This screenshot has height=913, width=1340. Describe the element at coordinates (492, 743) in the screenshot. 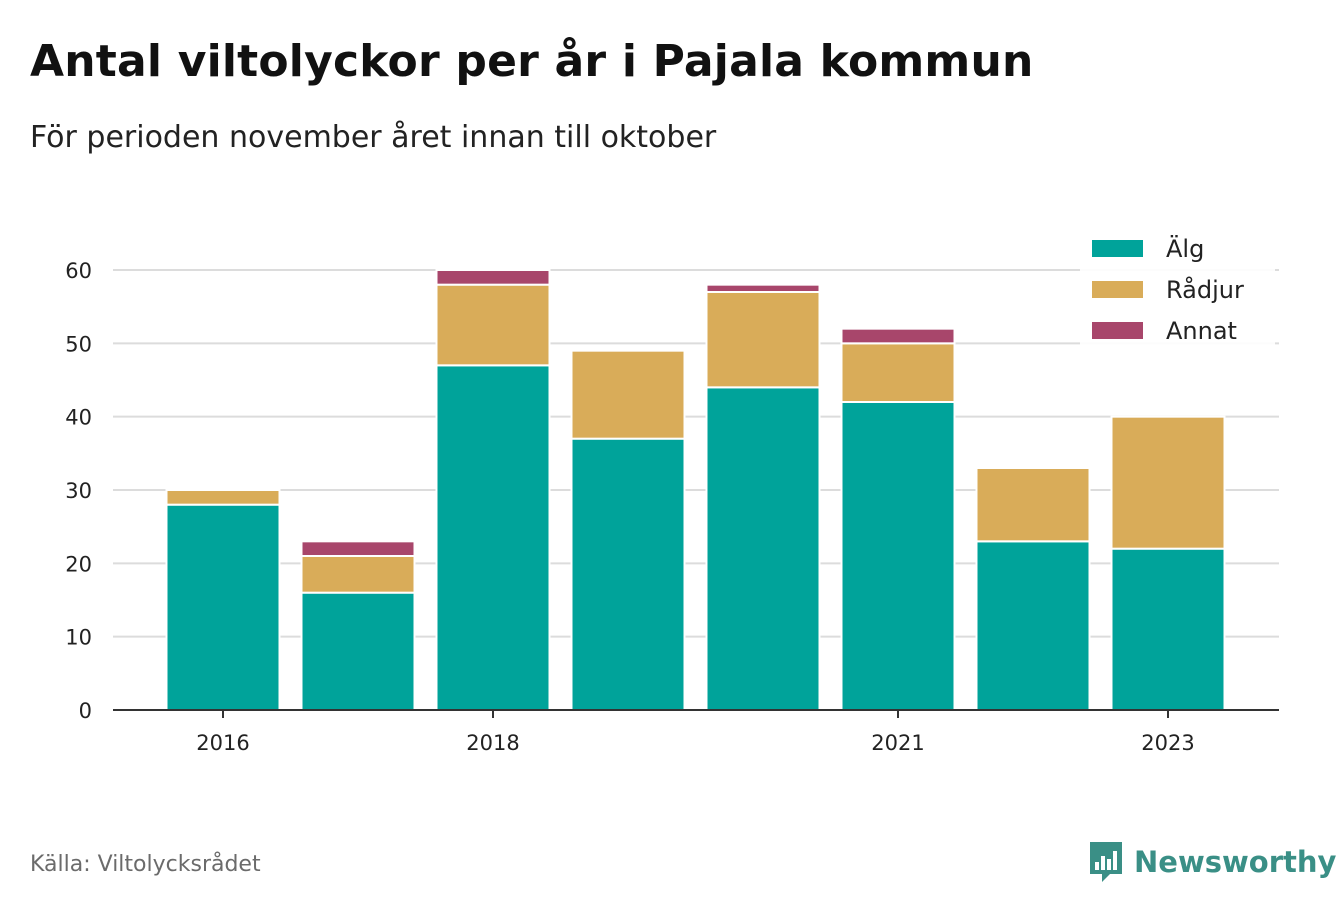

I see `x-tick-label: 2018` at that location.